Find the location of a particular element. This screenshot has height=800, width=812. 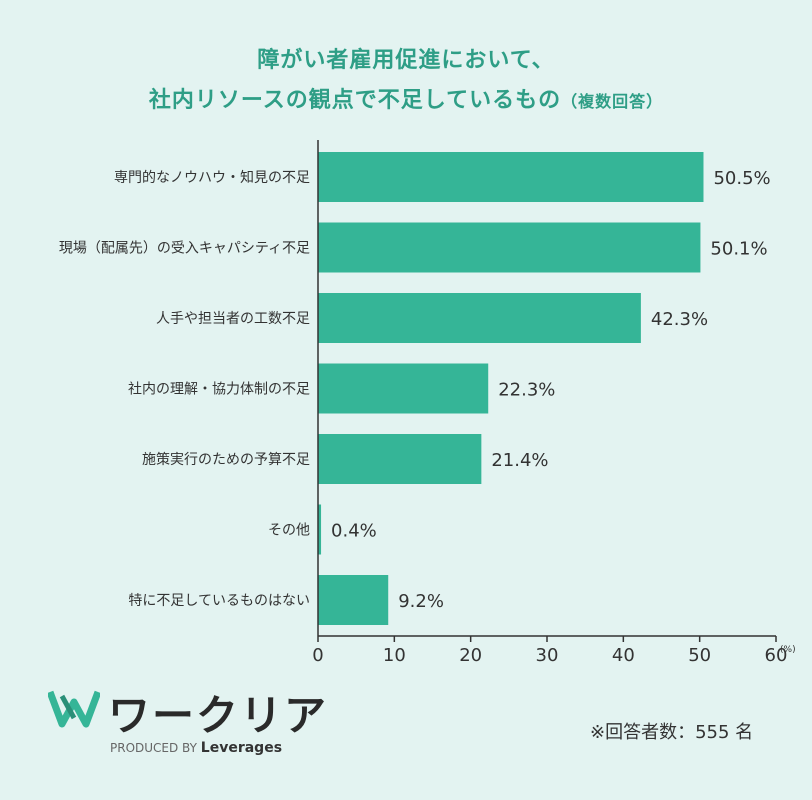

x-axis-unit: (%) is located at coordinates (788, 650).